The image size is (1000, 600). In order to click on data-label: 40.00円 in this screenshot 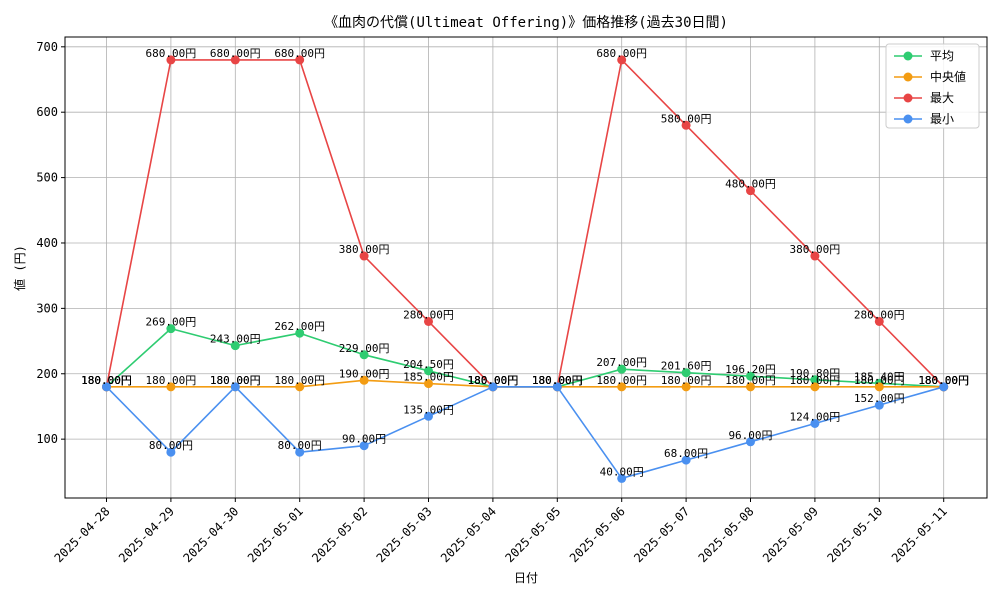, I will do `click(622, 471)`.